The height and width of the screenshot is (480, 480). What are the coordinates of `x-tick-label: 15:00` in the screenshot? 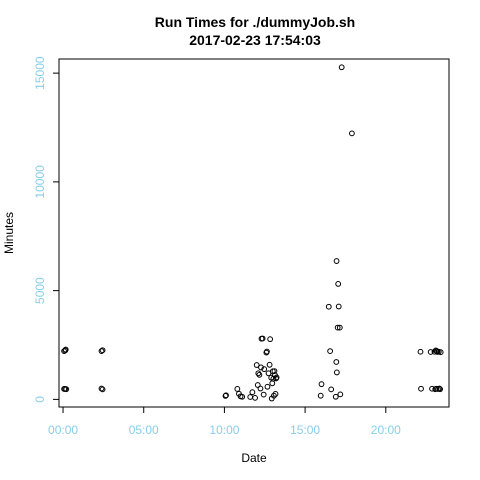 It's located at (305, 430).